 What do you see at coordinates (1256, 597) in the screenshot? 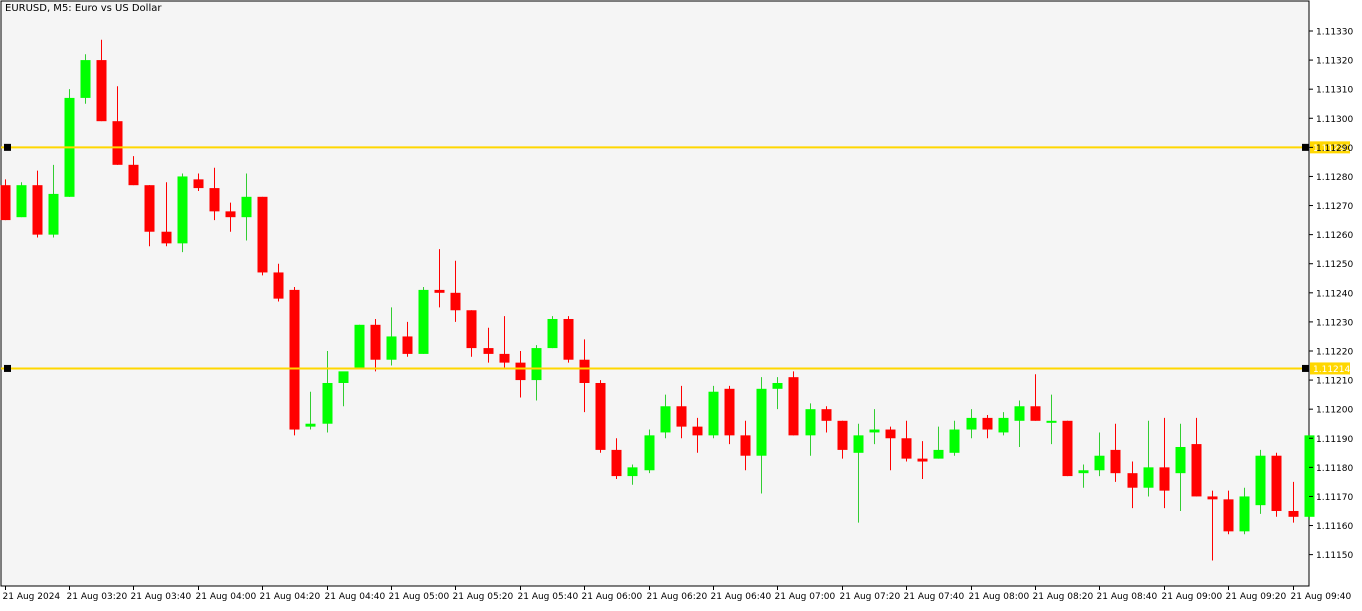
I see `x-tick-label: 21 Aug 09:20` at bounding box center [1256, 597].